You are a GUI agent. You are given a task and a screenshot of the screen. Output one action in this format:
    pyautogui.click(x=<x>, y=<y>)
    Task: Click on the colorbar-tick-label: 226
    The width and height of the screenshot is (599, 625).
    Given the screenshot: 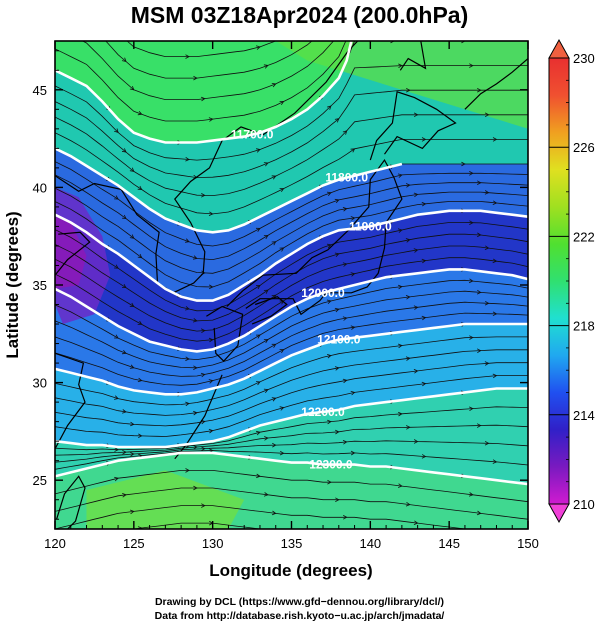 What is the action you would take?
    pyautogui.click(x=584, y=147)
    